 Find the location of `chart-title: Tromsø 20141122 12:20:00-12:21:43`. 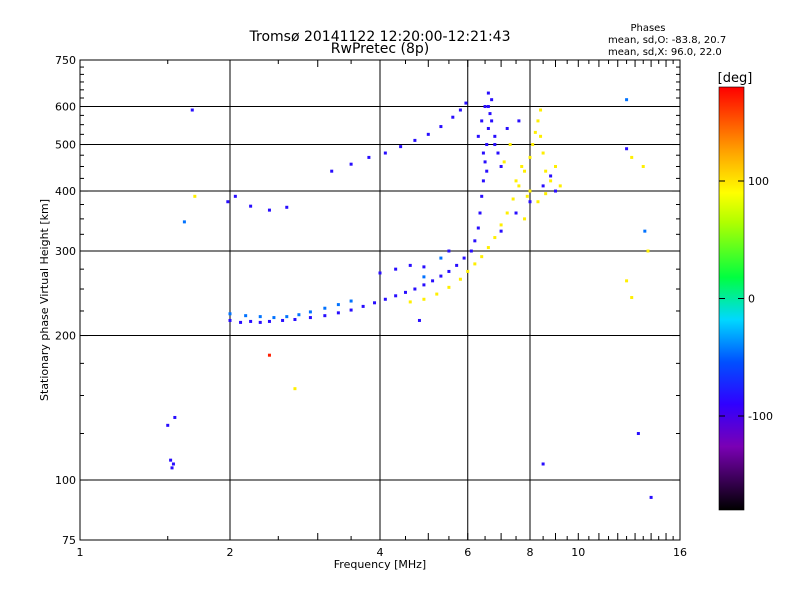

chart-title: Tromsø 20141122 12:20:00-12:21:43 is located at coordinates (380, 37).